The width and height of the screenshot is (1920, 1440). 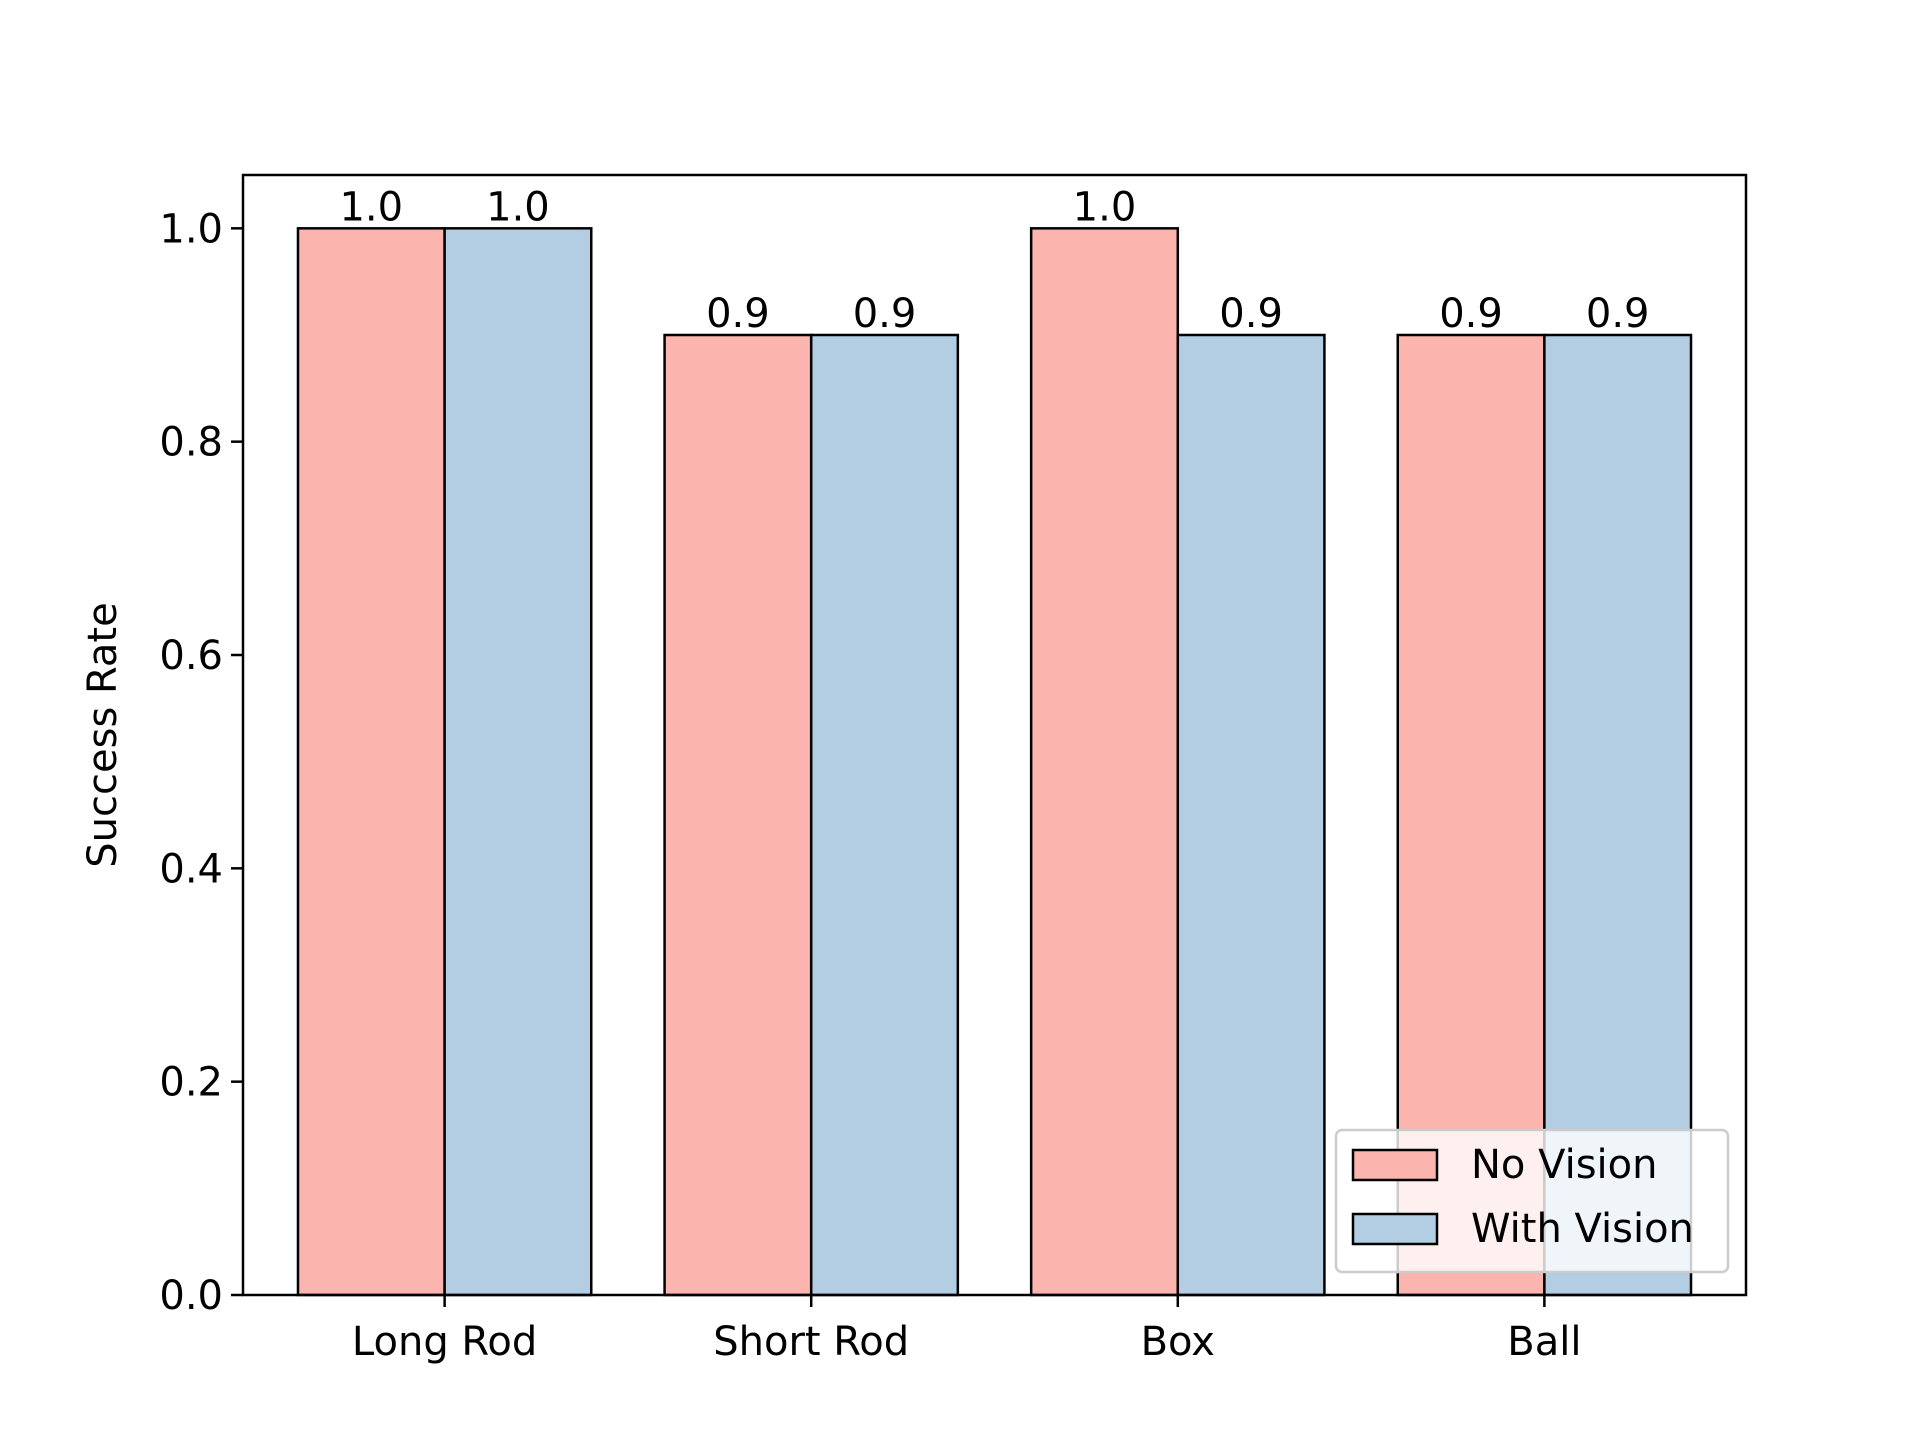 What do you see at coordinates (1251, 815) in the screenshot?
I see `bar-box-with-vision` at bounding box center [1251, 815].